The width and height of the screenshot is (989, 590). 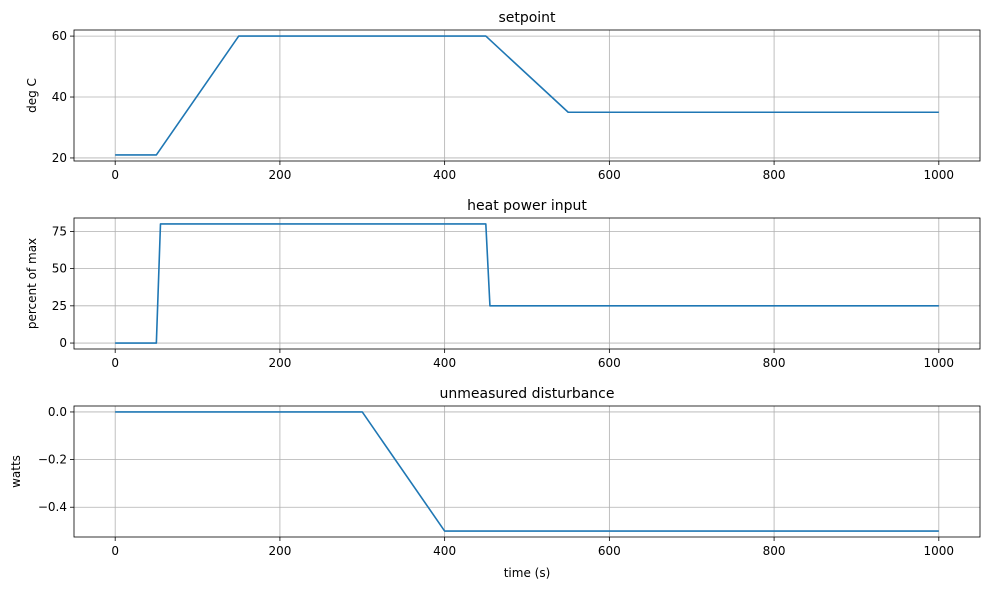 I want to click on y-tick-label: 25, so click(x=59, y=306).